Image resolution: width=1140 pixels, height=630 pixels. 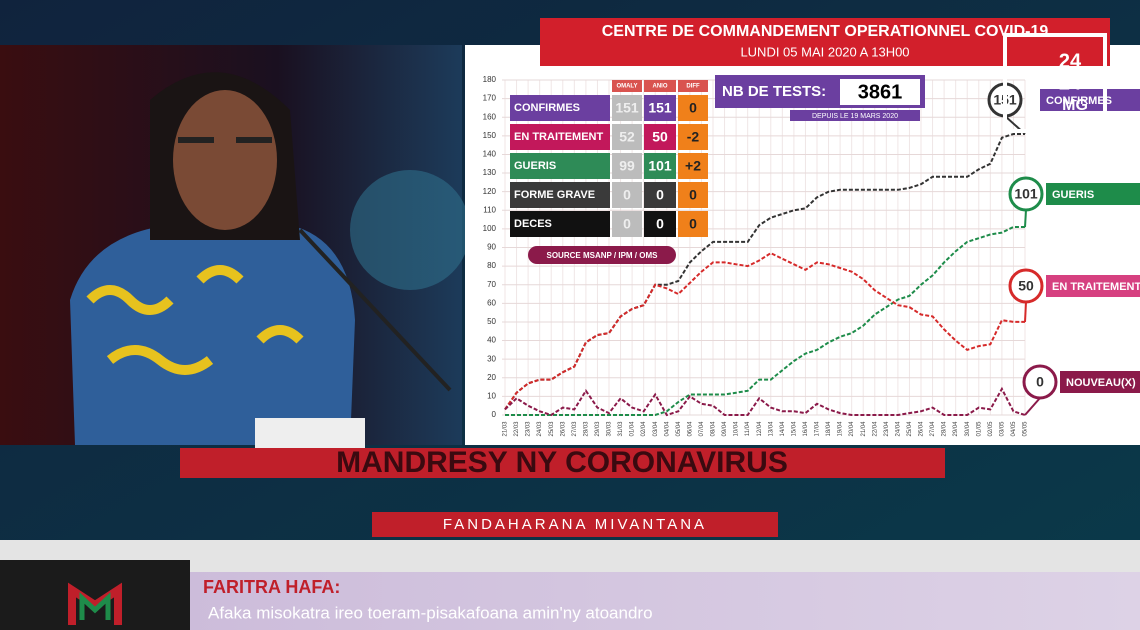 I want to click on x-tick-label: 04/04, so click(x=667, y=429).